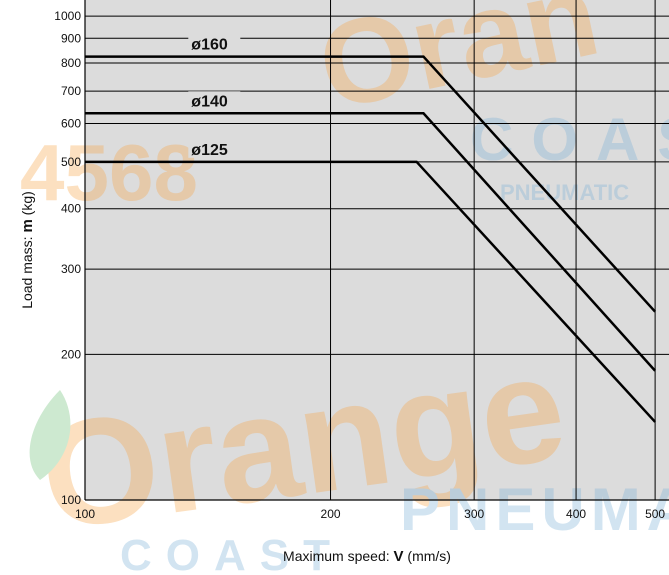  I want to click on watermark-leaf, so click(50, 435).